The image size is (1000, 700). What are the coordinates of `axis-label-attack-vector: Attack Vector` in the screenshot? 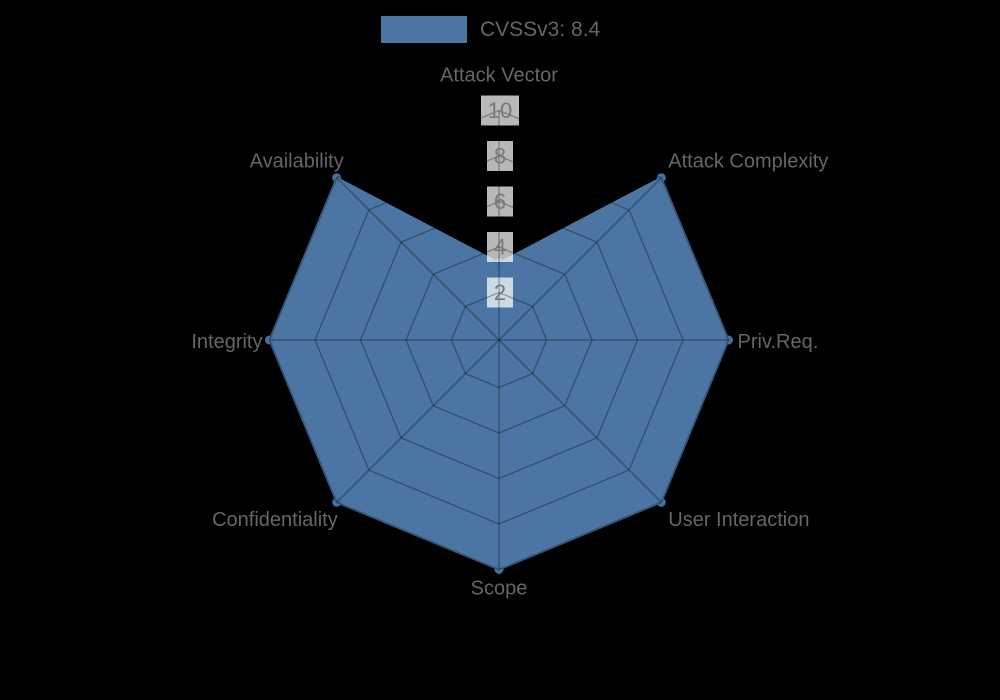 It's located at (499, 75).